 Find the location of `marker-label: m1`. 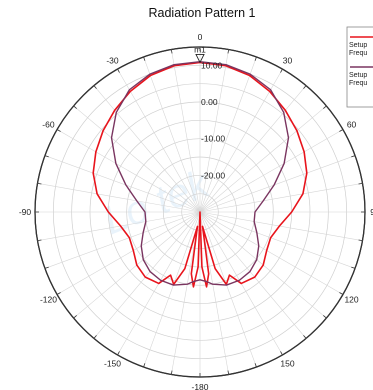

marker-label: m1 is located at coordinates (200, 49).